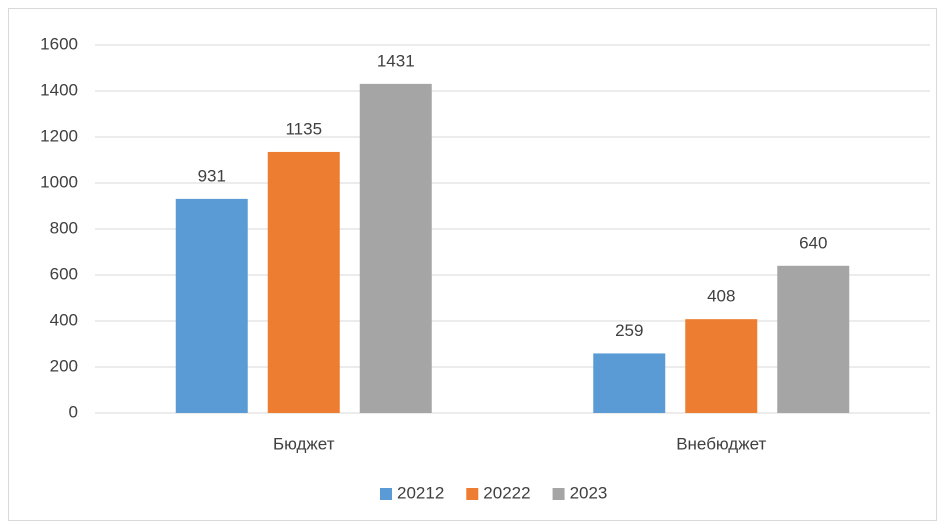 The width and height of the screenshot is (944, 529). What do you see at coordinates (629, 330) in the screenshot?
I see `data-label: 259` at bounding box center [629, 330].